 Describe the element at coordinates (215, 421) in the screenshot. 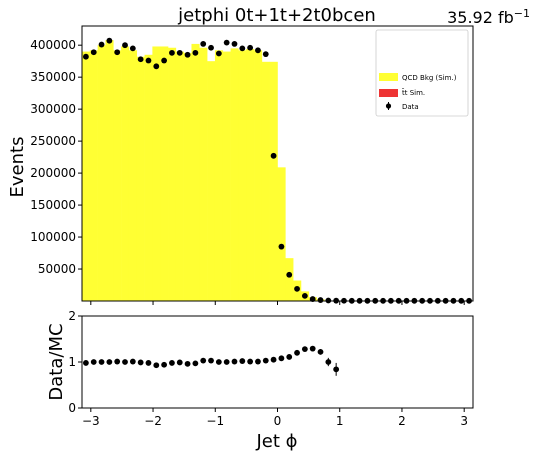

I see `x-tick-label: −1` at that location.